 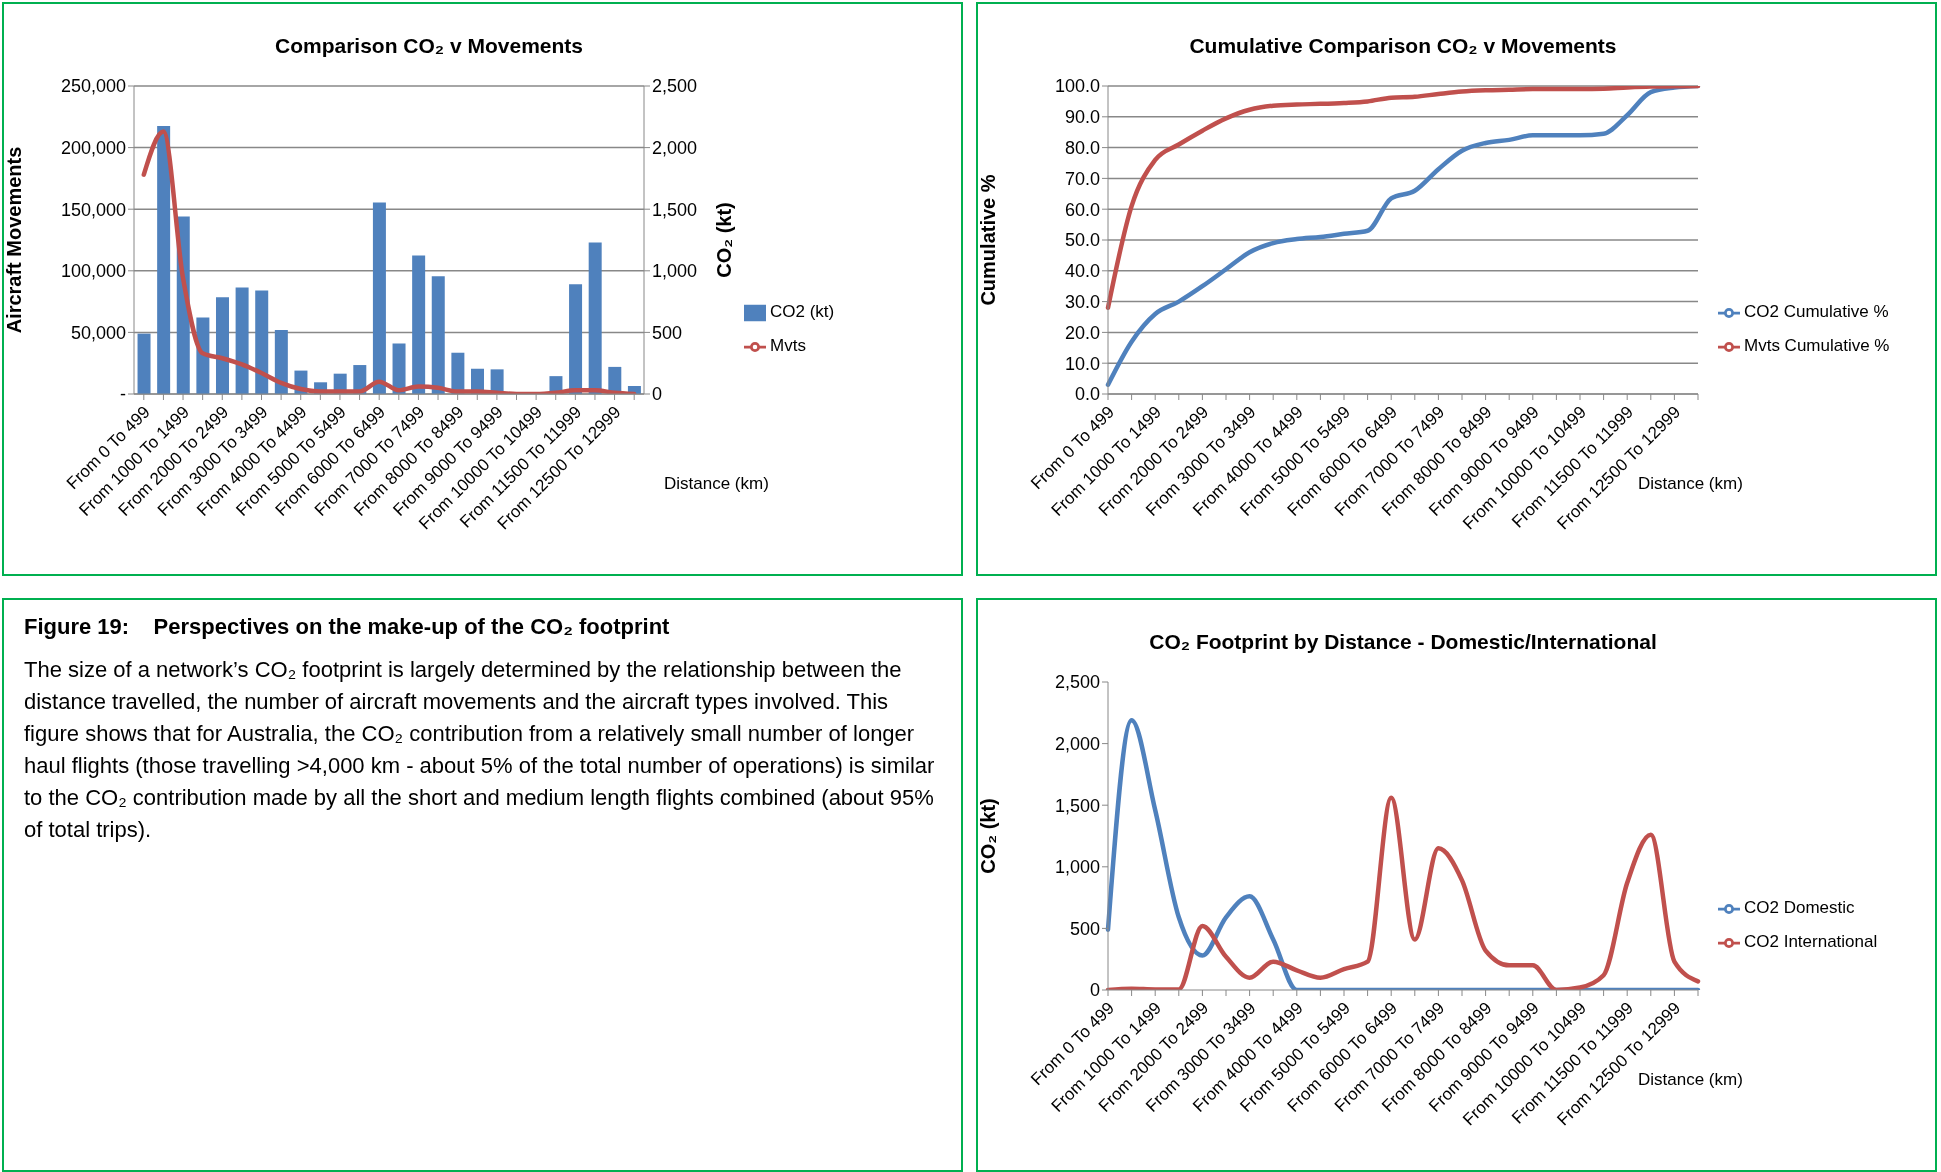 I want to click on y-axis-title: Cumulative %, so click(x=988, y=240).